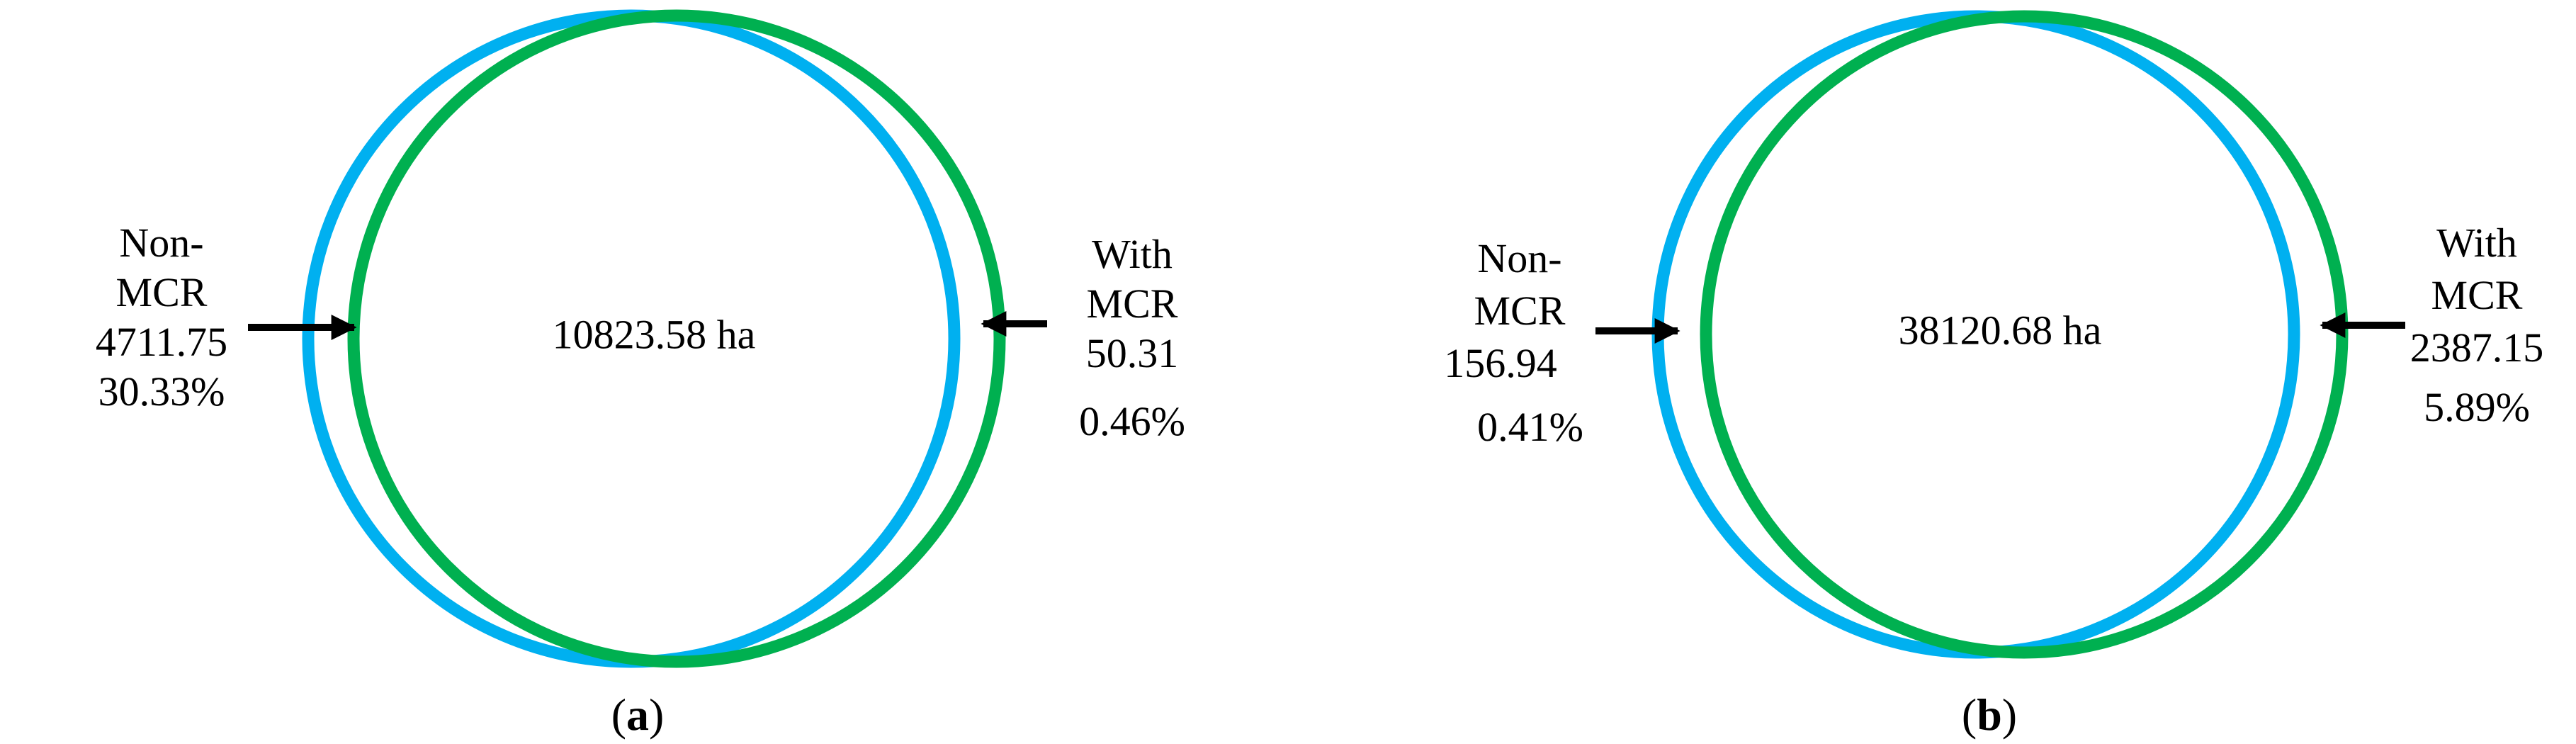 This screenshot has width=2576, height=744. What do you see at coordinates (162, 292) in the screenshot?
I see `panel-a-non-mcr-label-line2: MCR` at bounding box center [162, 292].